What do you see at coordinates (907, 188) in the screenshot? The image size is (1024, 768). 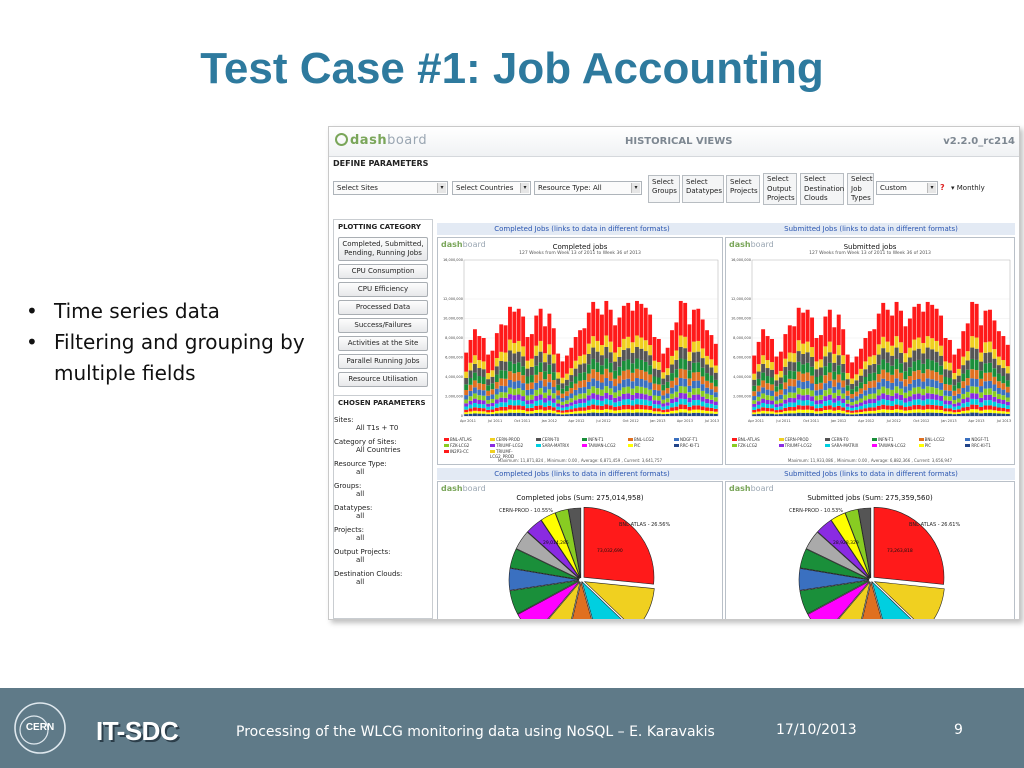 I see `select-time-range: Custom ▾` at bounding box center [907, 188].